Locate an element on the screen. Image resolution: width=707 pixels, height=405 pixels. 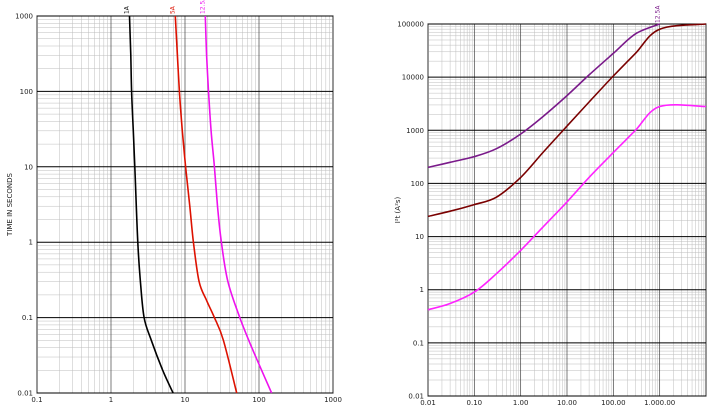
chart2-series-label-1: 12.5A is located at coordinates (658, 14).